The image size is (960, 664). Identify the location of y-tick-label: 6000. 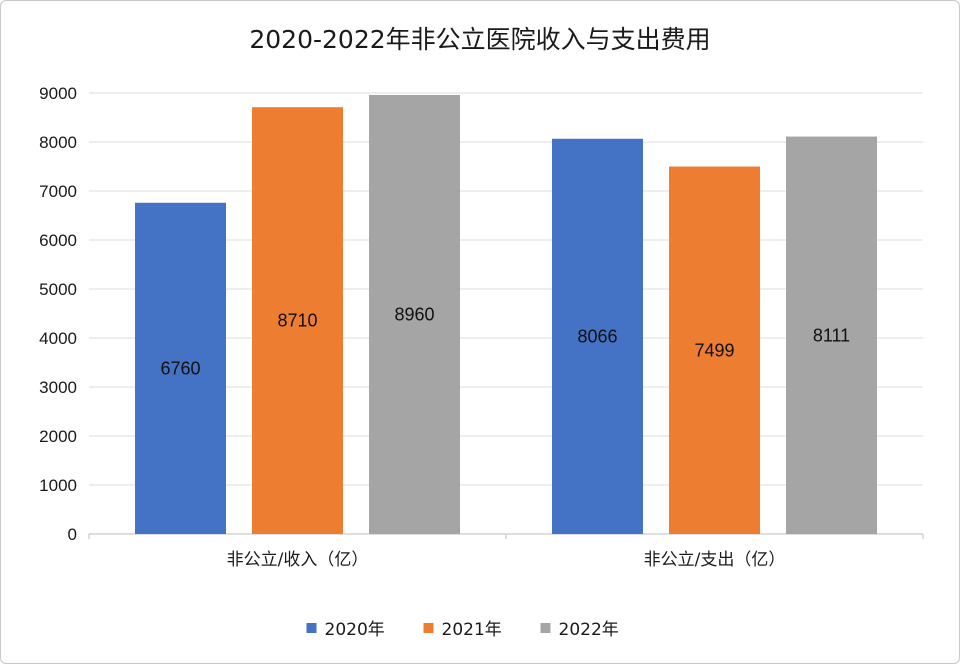
(58, 240).